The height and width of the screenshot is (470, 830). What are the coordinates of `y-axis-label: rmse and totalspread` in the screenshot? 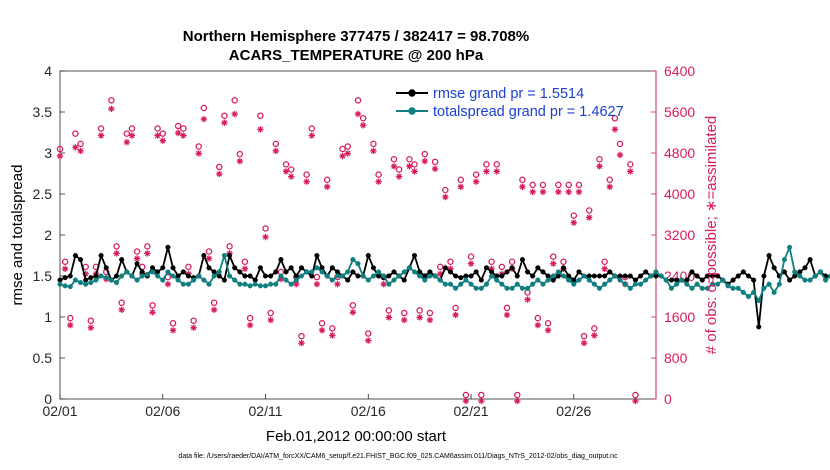 It's located at (17, 235).